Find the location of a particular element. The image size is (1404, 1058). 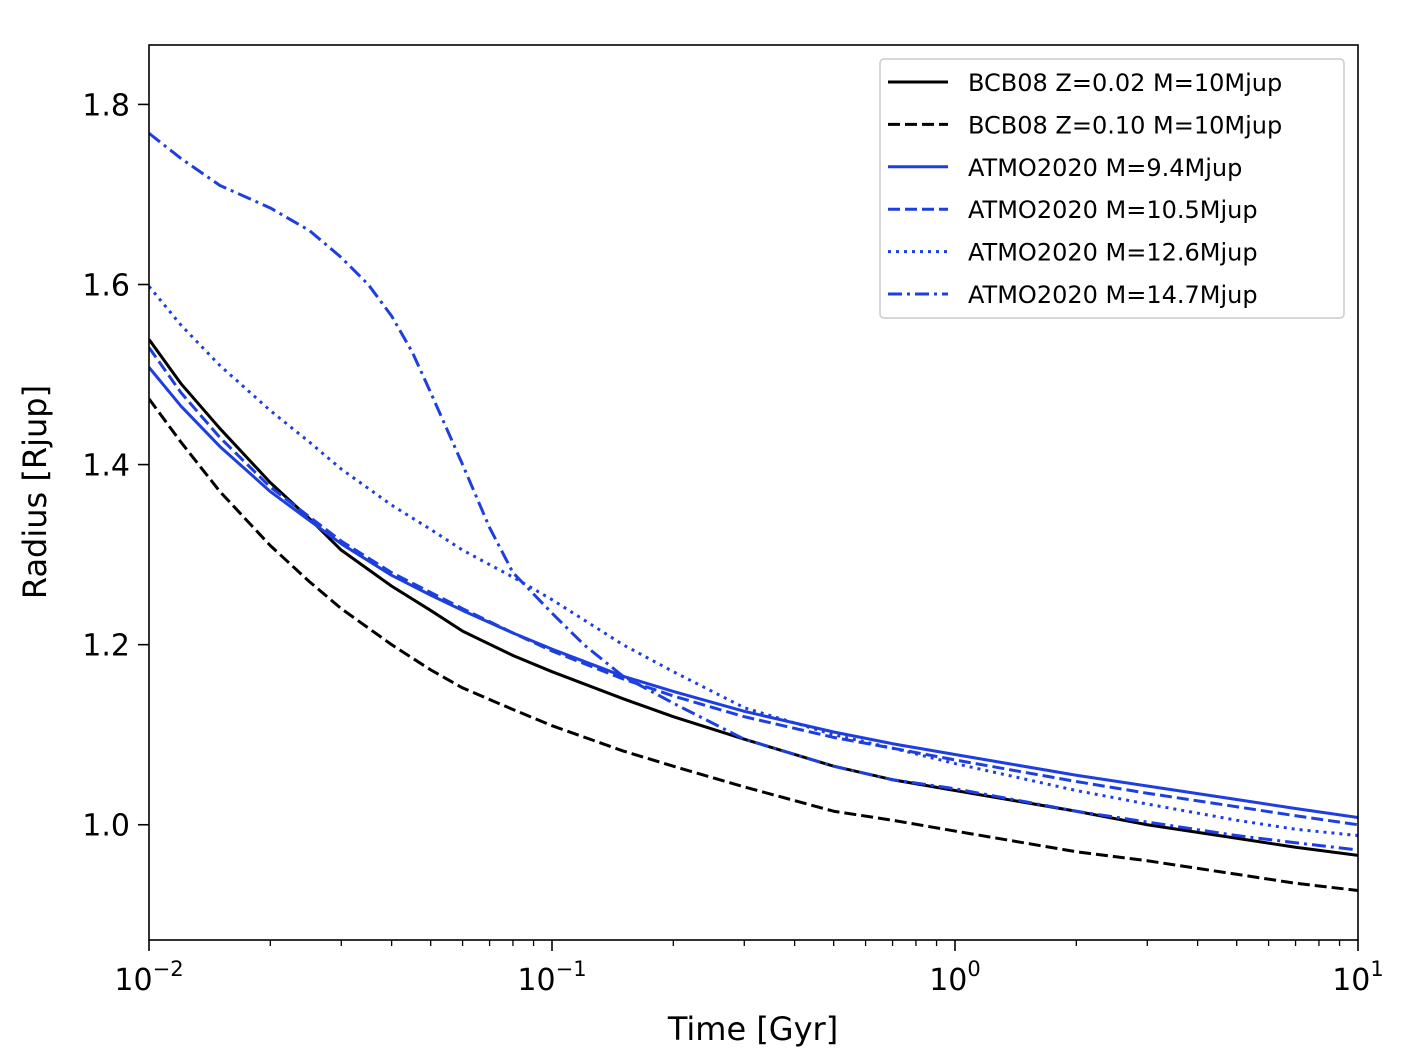

legend-box is located at coordinates (1112, 188).